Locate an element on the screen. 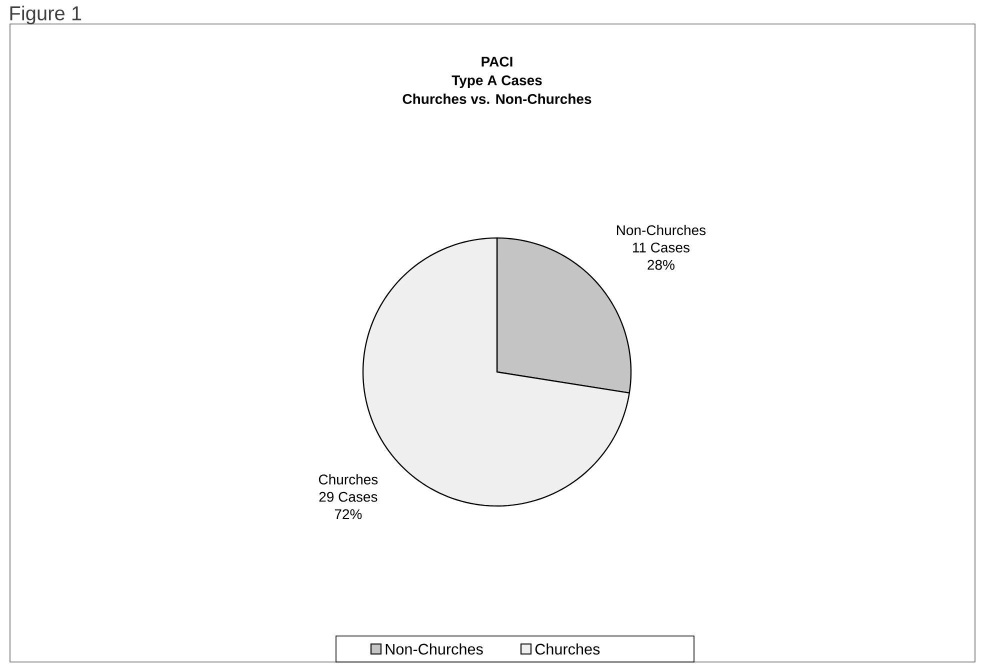  caption: Figure 1 is located at coordinates (46, 15).